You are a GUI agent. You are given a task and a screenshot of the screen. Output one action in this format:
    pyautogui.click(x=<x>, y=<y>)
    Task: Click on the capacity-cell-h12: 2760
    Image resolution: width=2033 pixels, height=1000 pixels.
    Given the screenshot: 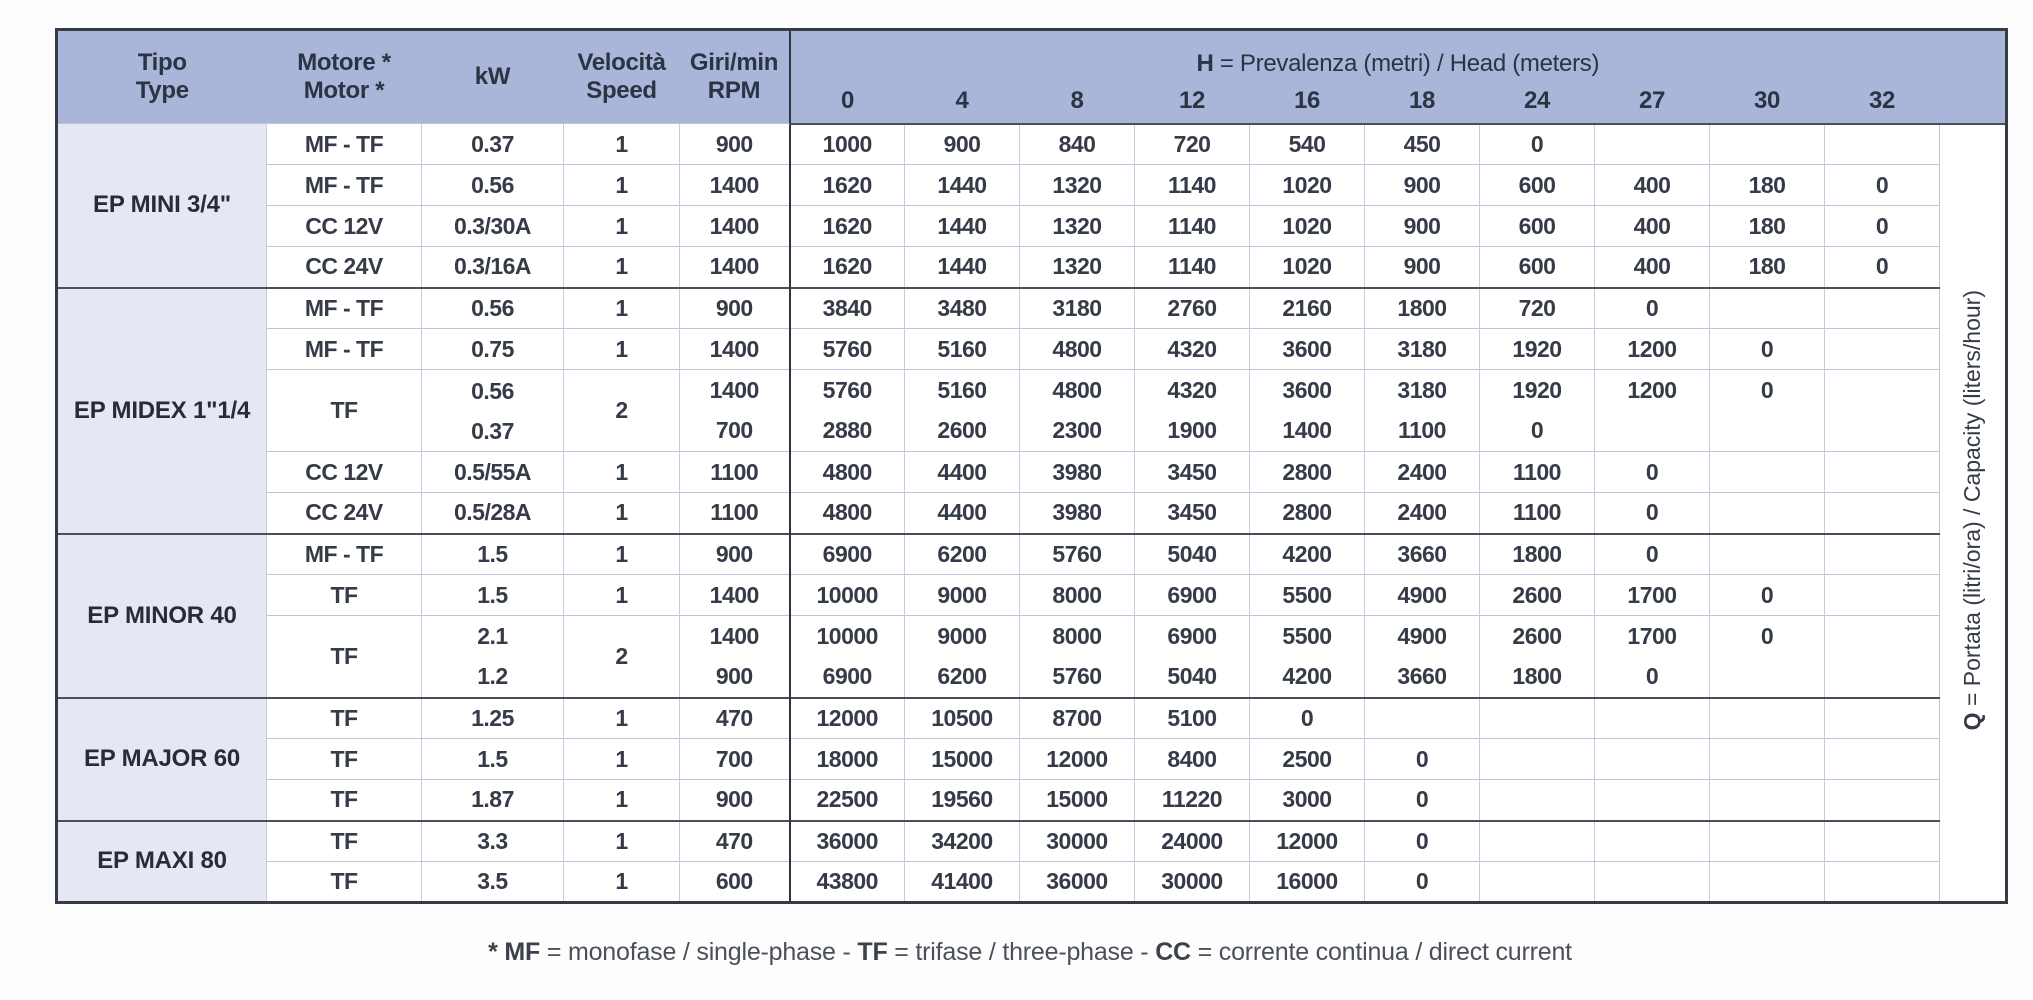 What is the action you would take?
    pyautogui.click(x=1192, y=307)
    